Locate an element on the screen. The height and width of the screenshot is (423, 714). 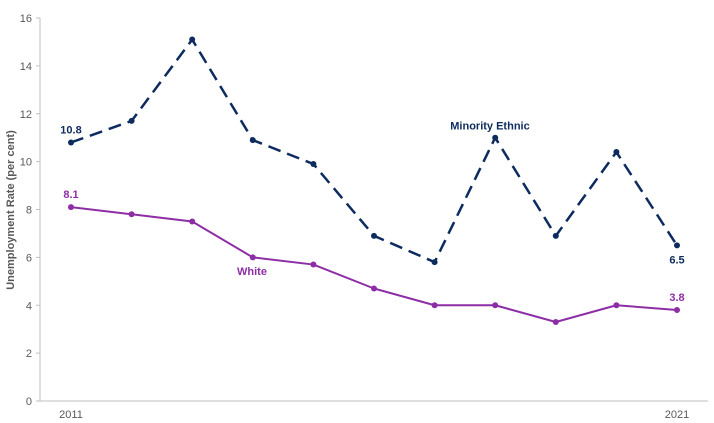
y-tick-label: 4 is located at coordinates (29, 306).